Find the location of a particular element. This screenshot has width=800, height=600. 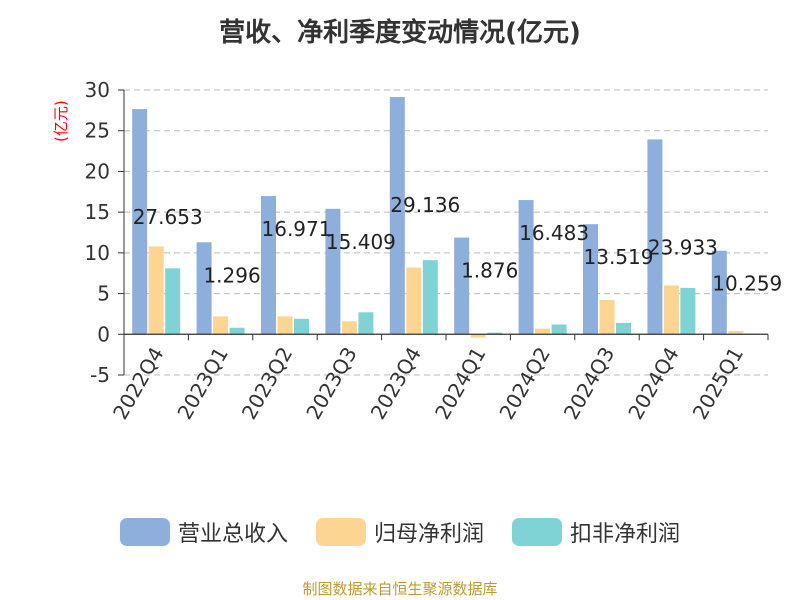

data-label: 15.409 is located at coordinates (361, 242).